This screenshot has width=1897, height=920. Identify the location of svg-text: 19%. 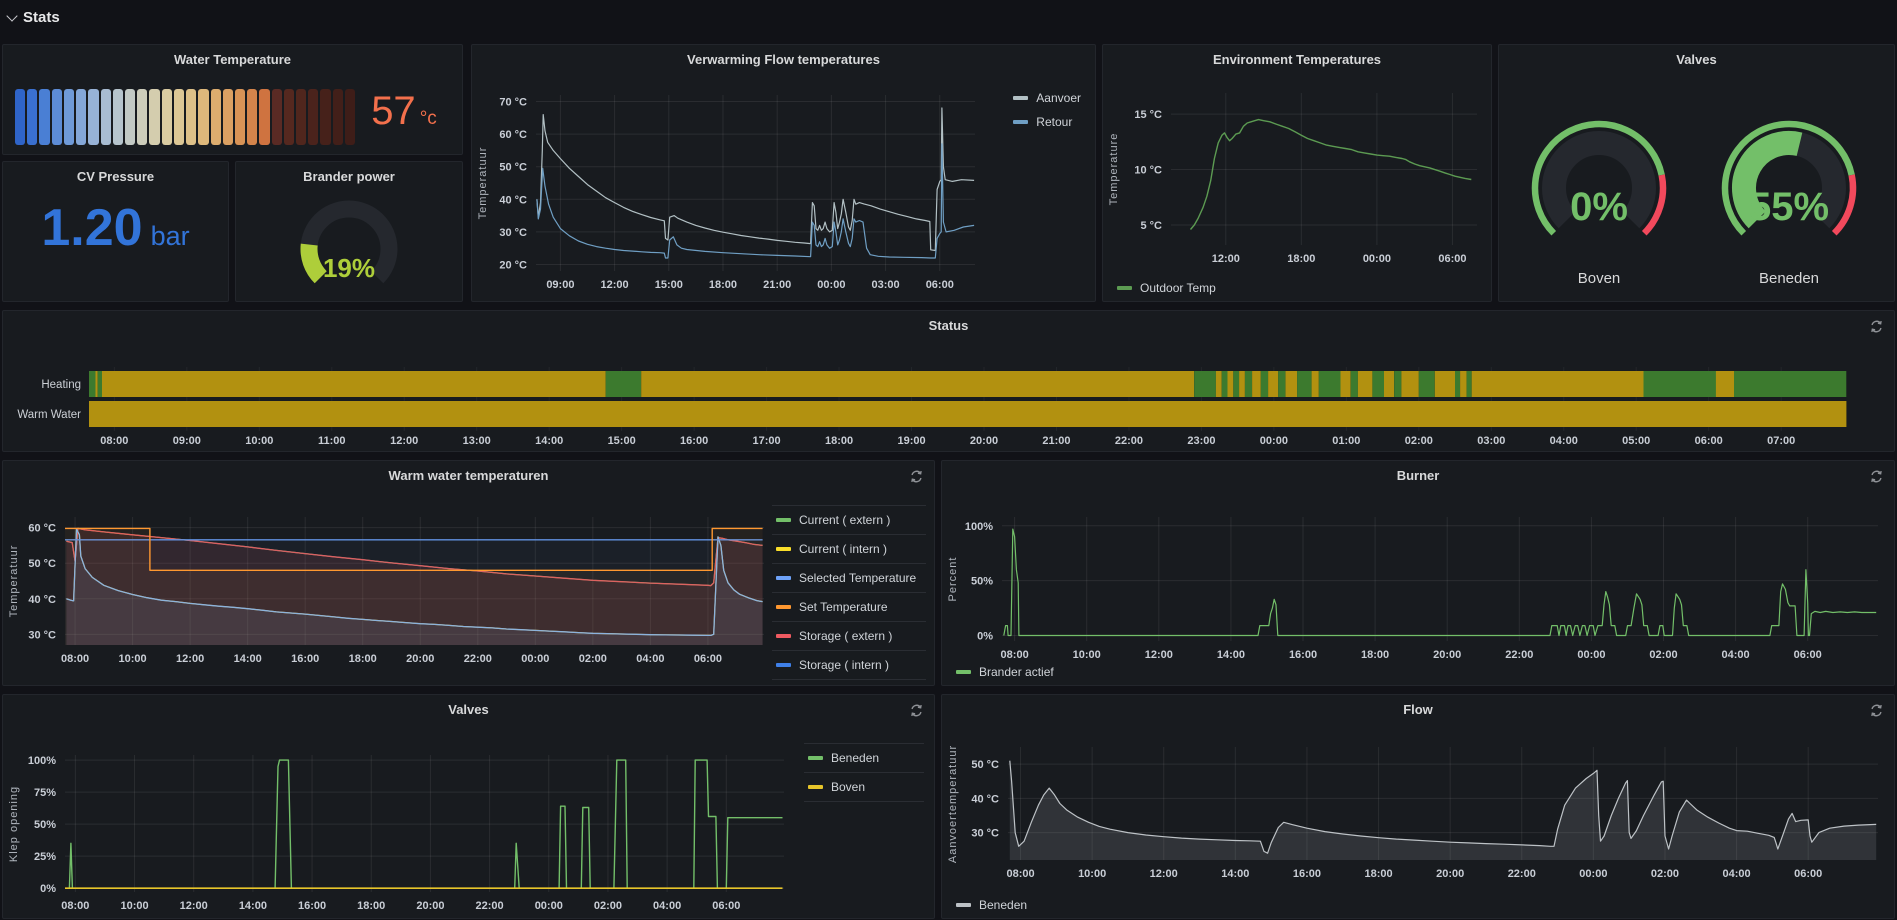
(349, 268).